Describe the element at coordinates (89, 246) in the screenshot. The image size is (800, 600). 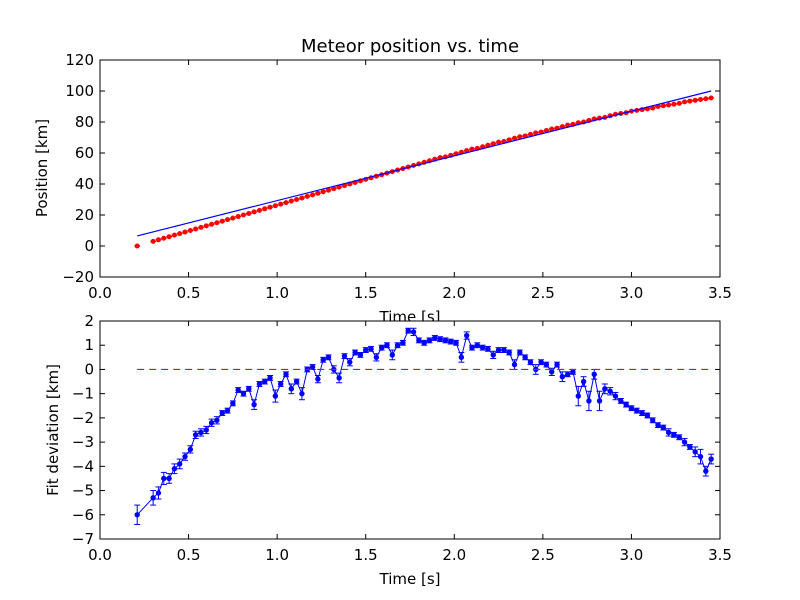
I see `position-ytick-label: 0` at that location.